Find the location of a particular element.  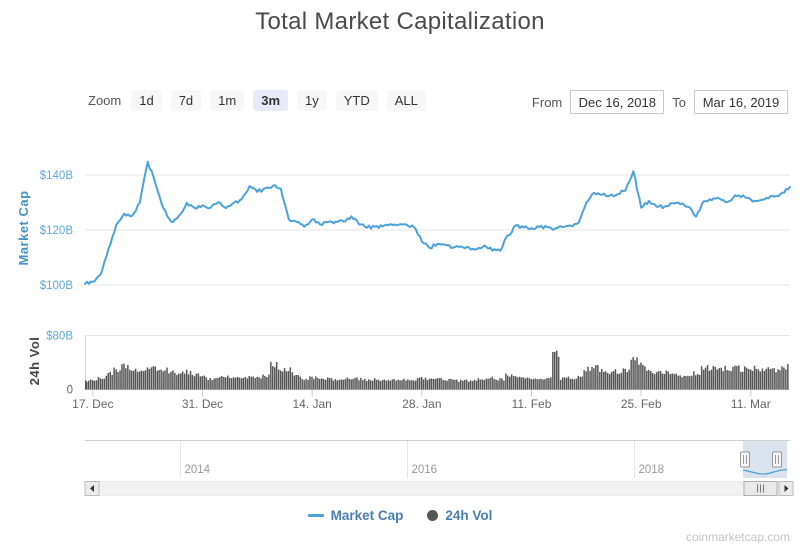

scrollbar-thumb is located at coordinates (760, 488).